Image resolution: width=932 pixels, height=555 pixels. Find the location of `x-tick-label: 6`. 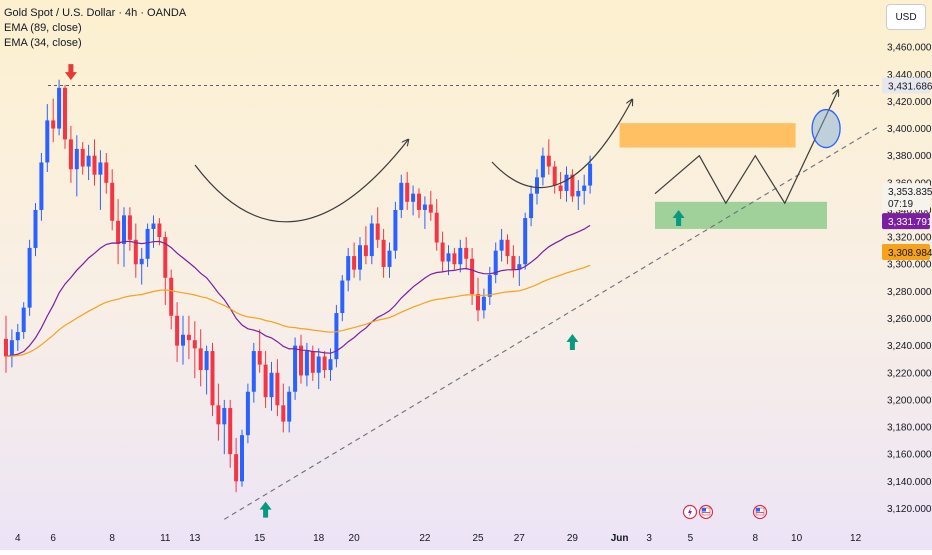

x-tick-label: 6 is located at coordinates (53, 538).